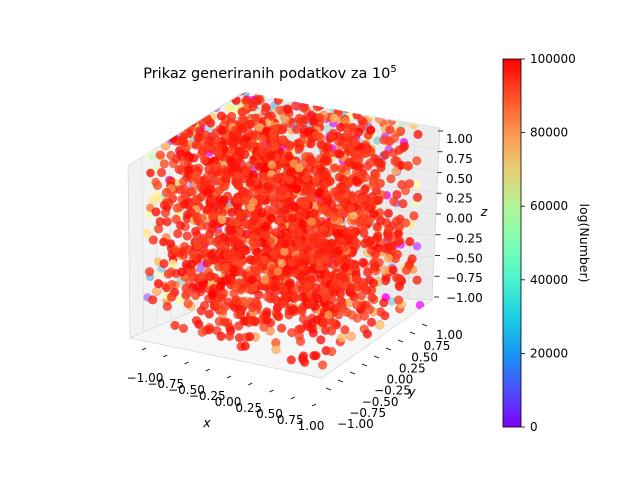  Describe the element at coordinates (311, 426) in the screenshot. I see `x-tick-label: 1.00` at that location.